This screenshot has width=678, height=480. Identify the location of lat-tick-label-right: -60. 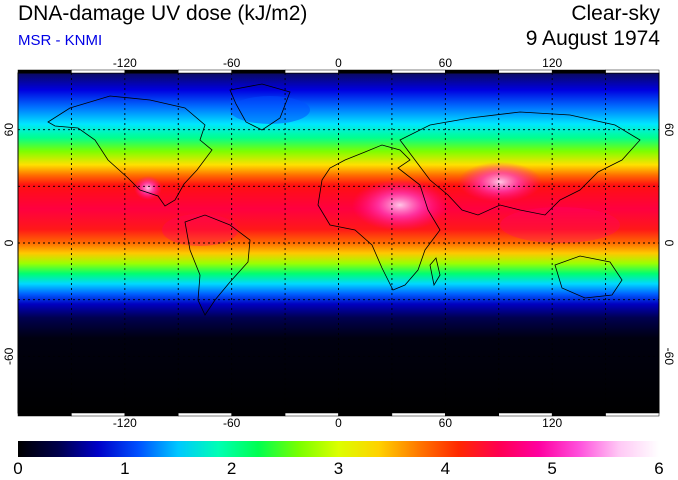
(669, 357).